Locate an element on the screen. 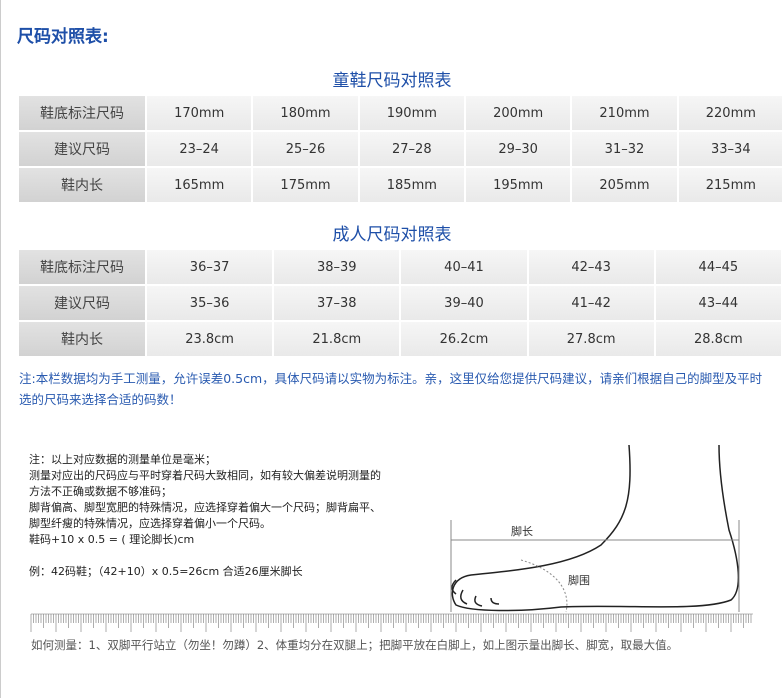  foot-girth-label: 脚围 is located at coordinates (579, 580).